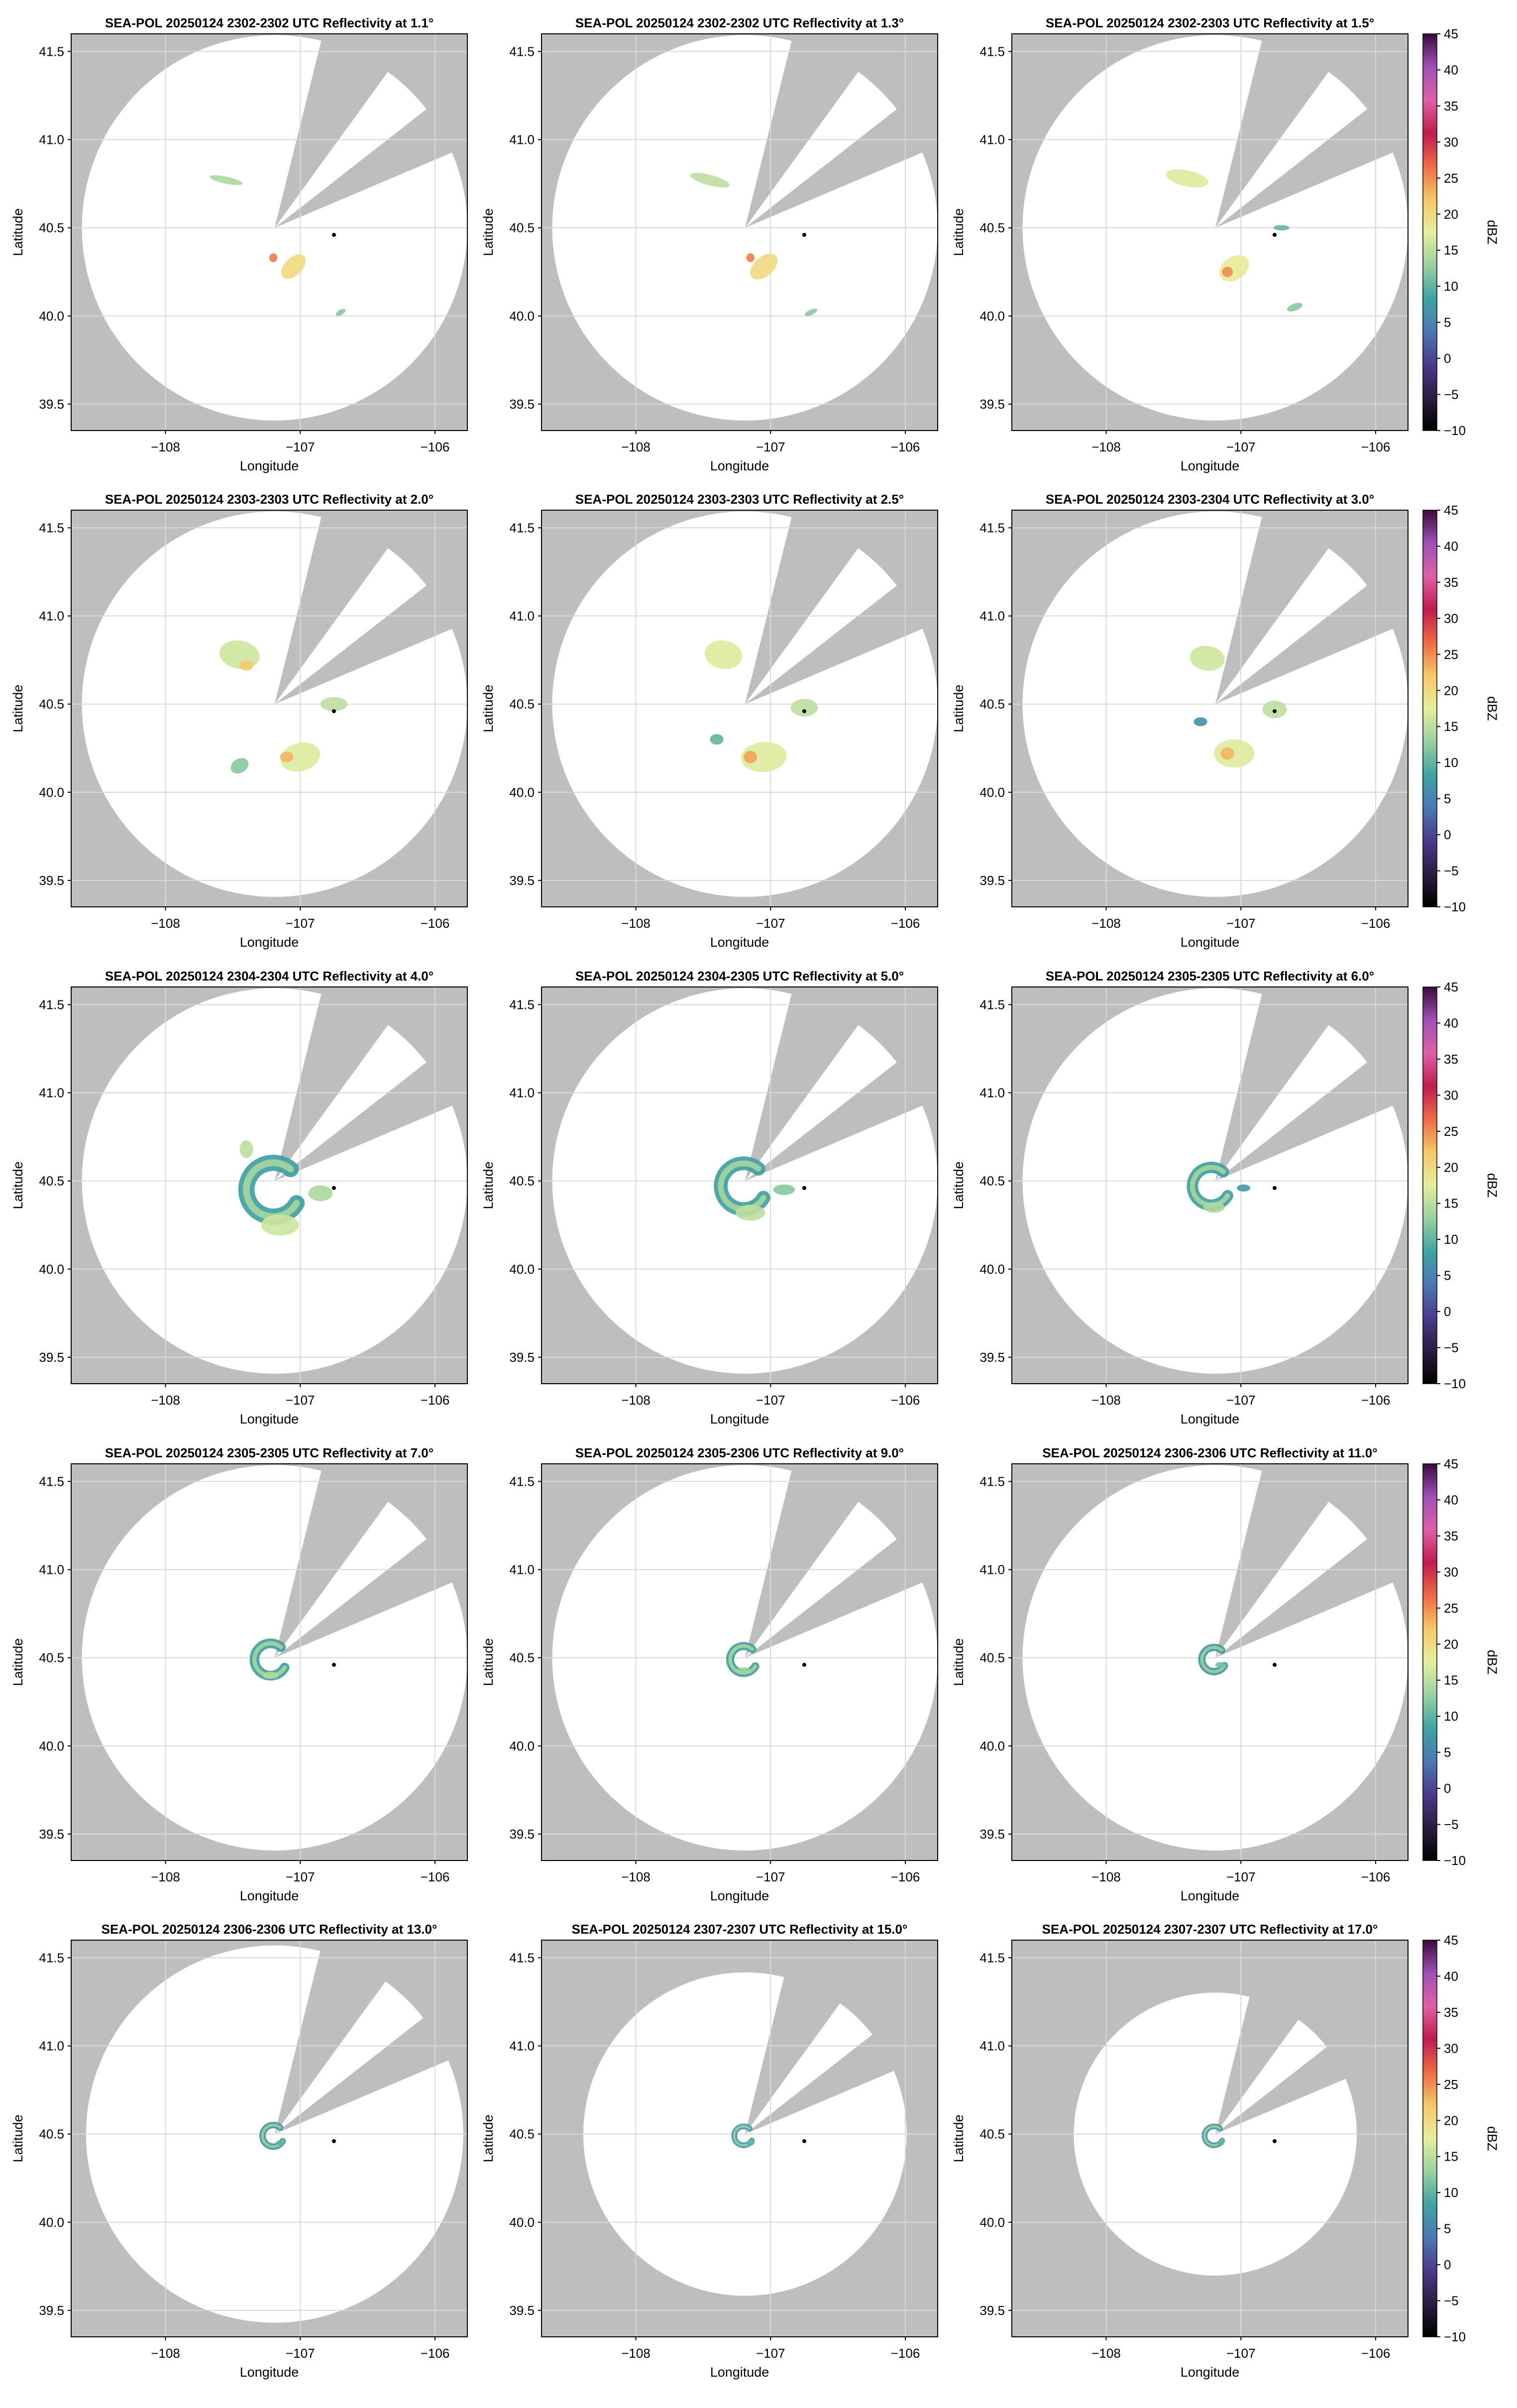 Image resolution: width=1517 pixels, height=2408 pixels. Describe the element at coordinates (1447, 358) in the screenshot. I see `colorbar-tick-label: 0` at that location.